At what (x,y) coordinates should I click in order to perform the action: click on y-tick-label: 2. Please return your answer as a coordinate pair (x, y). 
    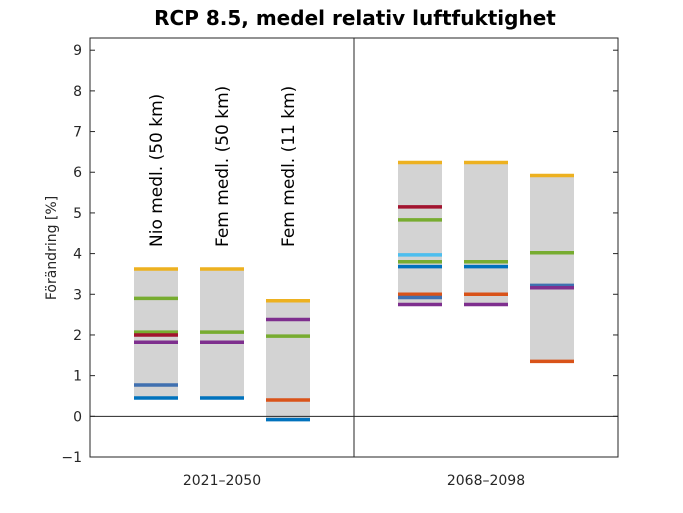
    Looking at the image, I should click on (77, 336).